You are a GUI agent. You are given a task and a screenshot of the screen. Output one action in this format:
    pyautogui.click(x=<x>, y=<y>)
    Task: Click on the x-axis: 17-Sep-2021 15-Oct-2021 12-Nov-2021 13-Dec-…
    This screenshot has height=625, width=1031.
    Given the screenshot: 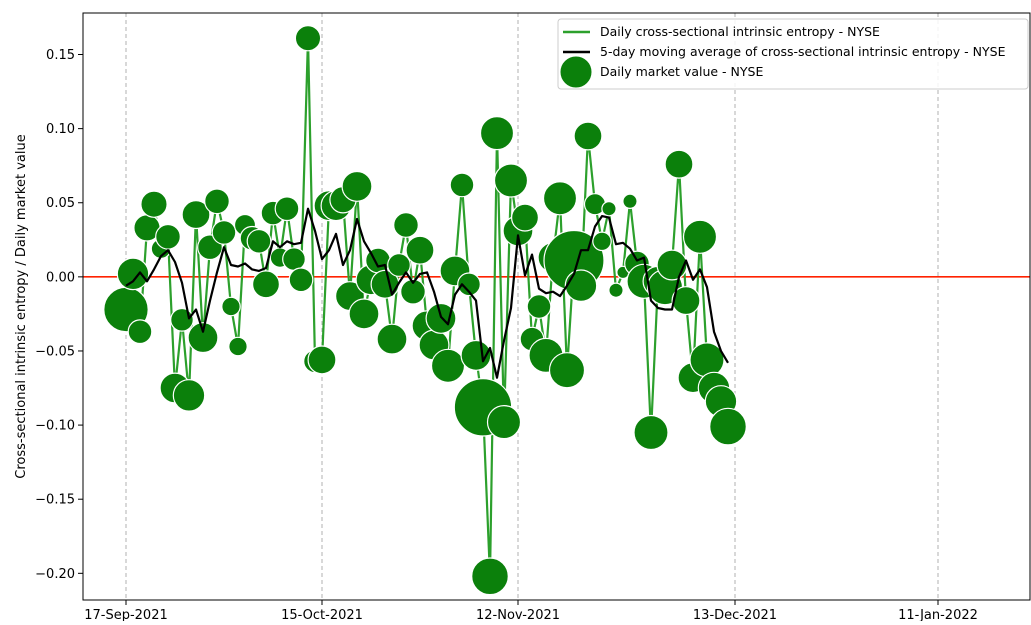 What is the action you would take?
    pyautogui.click(x=531, y=611)
    